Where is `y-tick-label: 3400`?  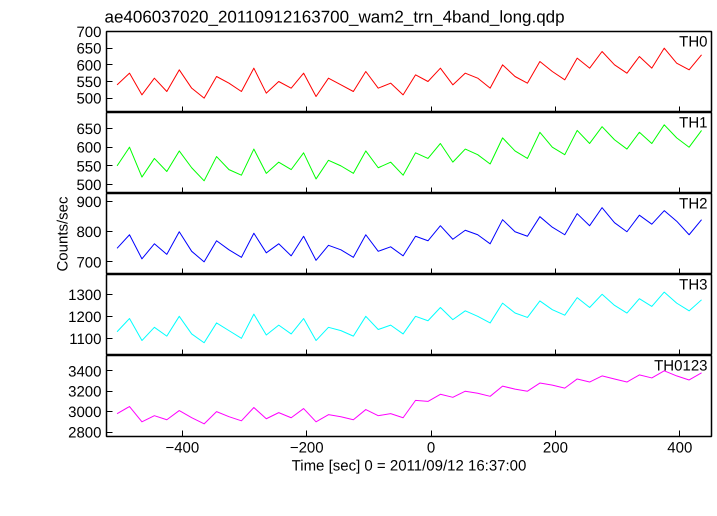 y-tick-label: 3400 is located at coordinates (85, 371).